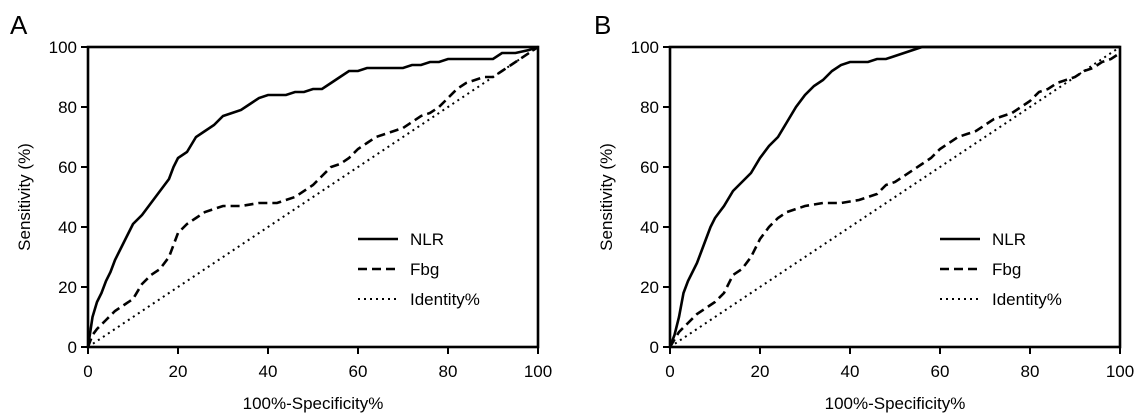 This screenshot has height=416, width=1140. What do you see at coordinates (19, 25) in the screenshot?
I see `panel-label: A` at bounding box center [19, 25].